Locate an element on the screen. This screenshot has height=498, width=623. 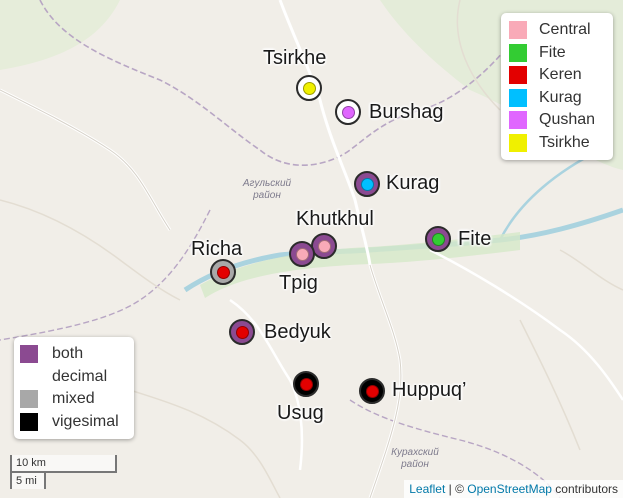
scale-mi: 5 mi is located at coordinates (28, 480).